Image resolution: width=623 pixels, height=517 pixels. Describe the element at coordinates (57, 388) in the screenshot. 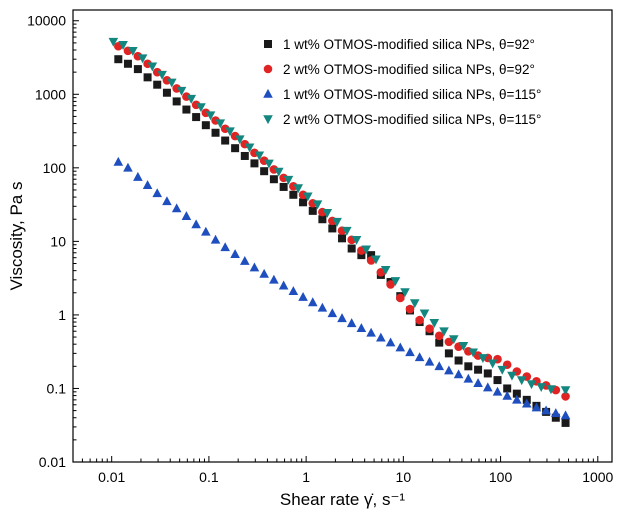

I see `y-tick-label: 0.1` at that location.